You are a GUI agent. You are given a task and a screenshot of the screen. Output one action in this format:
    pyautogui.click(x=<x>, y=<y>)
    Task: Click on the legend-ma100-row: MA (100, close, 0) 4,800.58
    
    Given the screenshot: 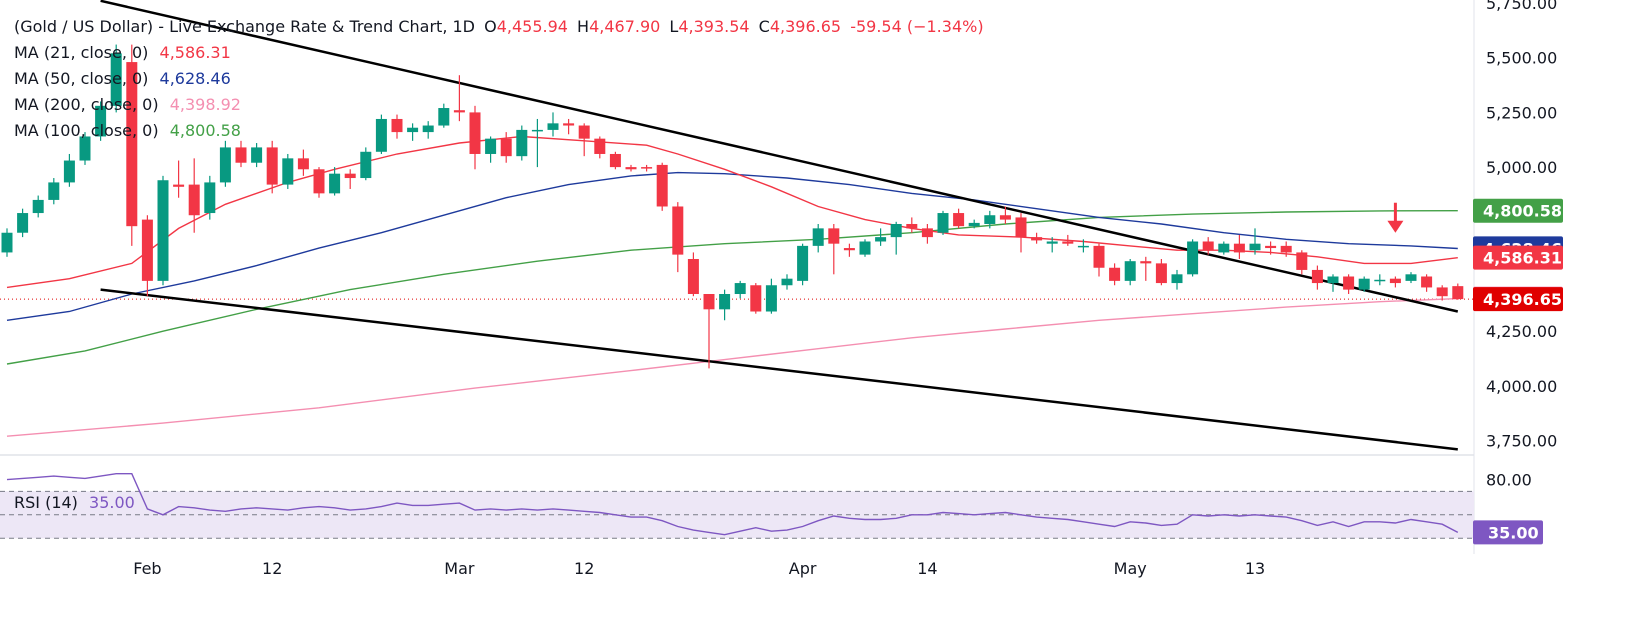 What is the action you would take?
    pyautogui.click(x=499, y=131)
    